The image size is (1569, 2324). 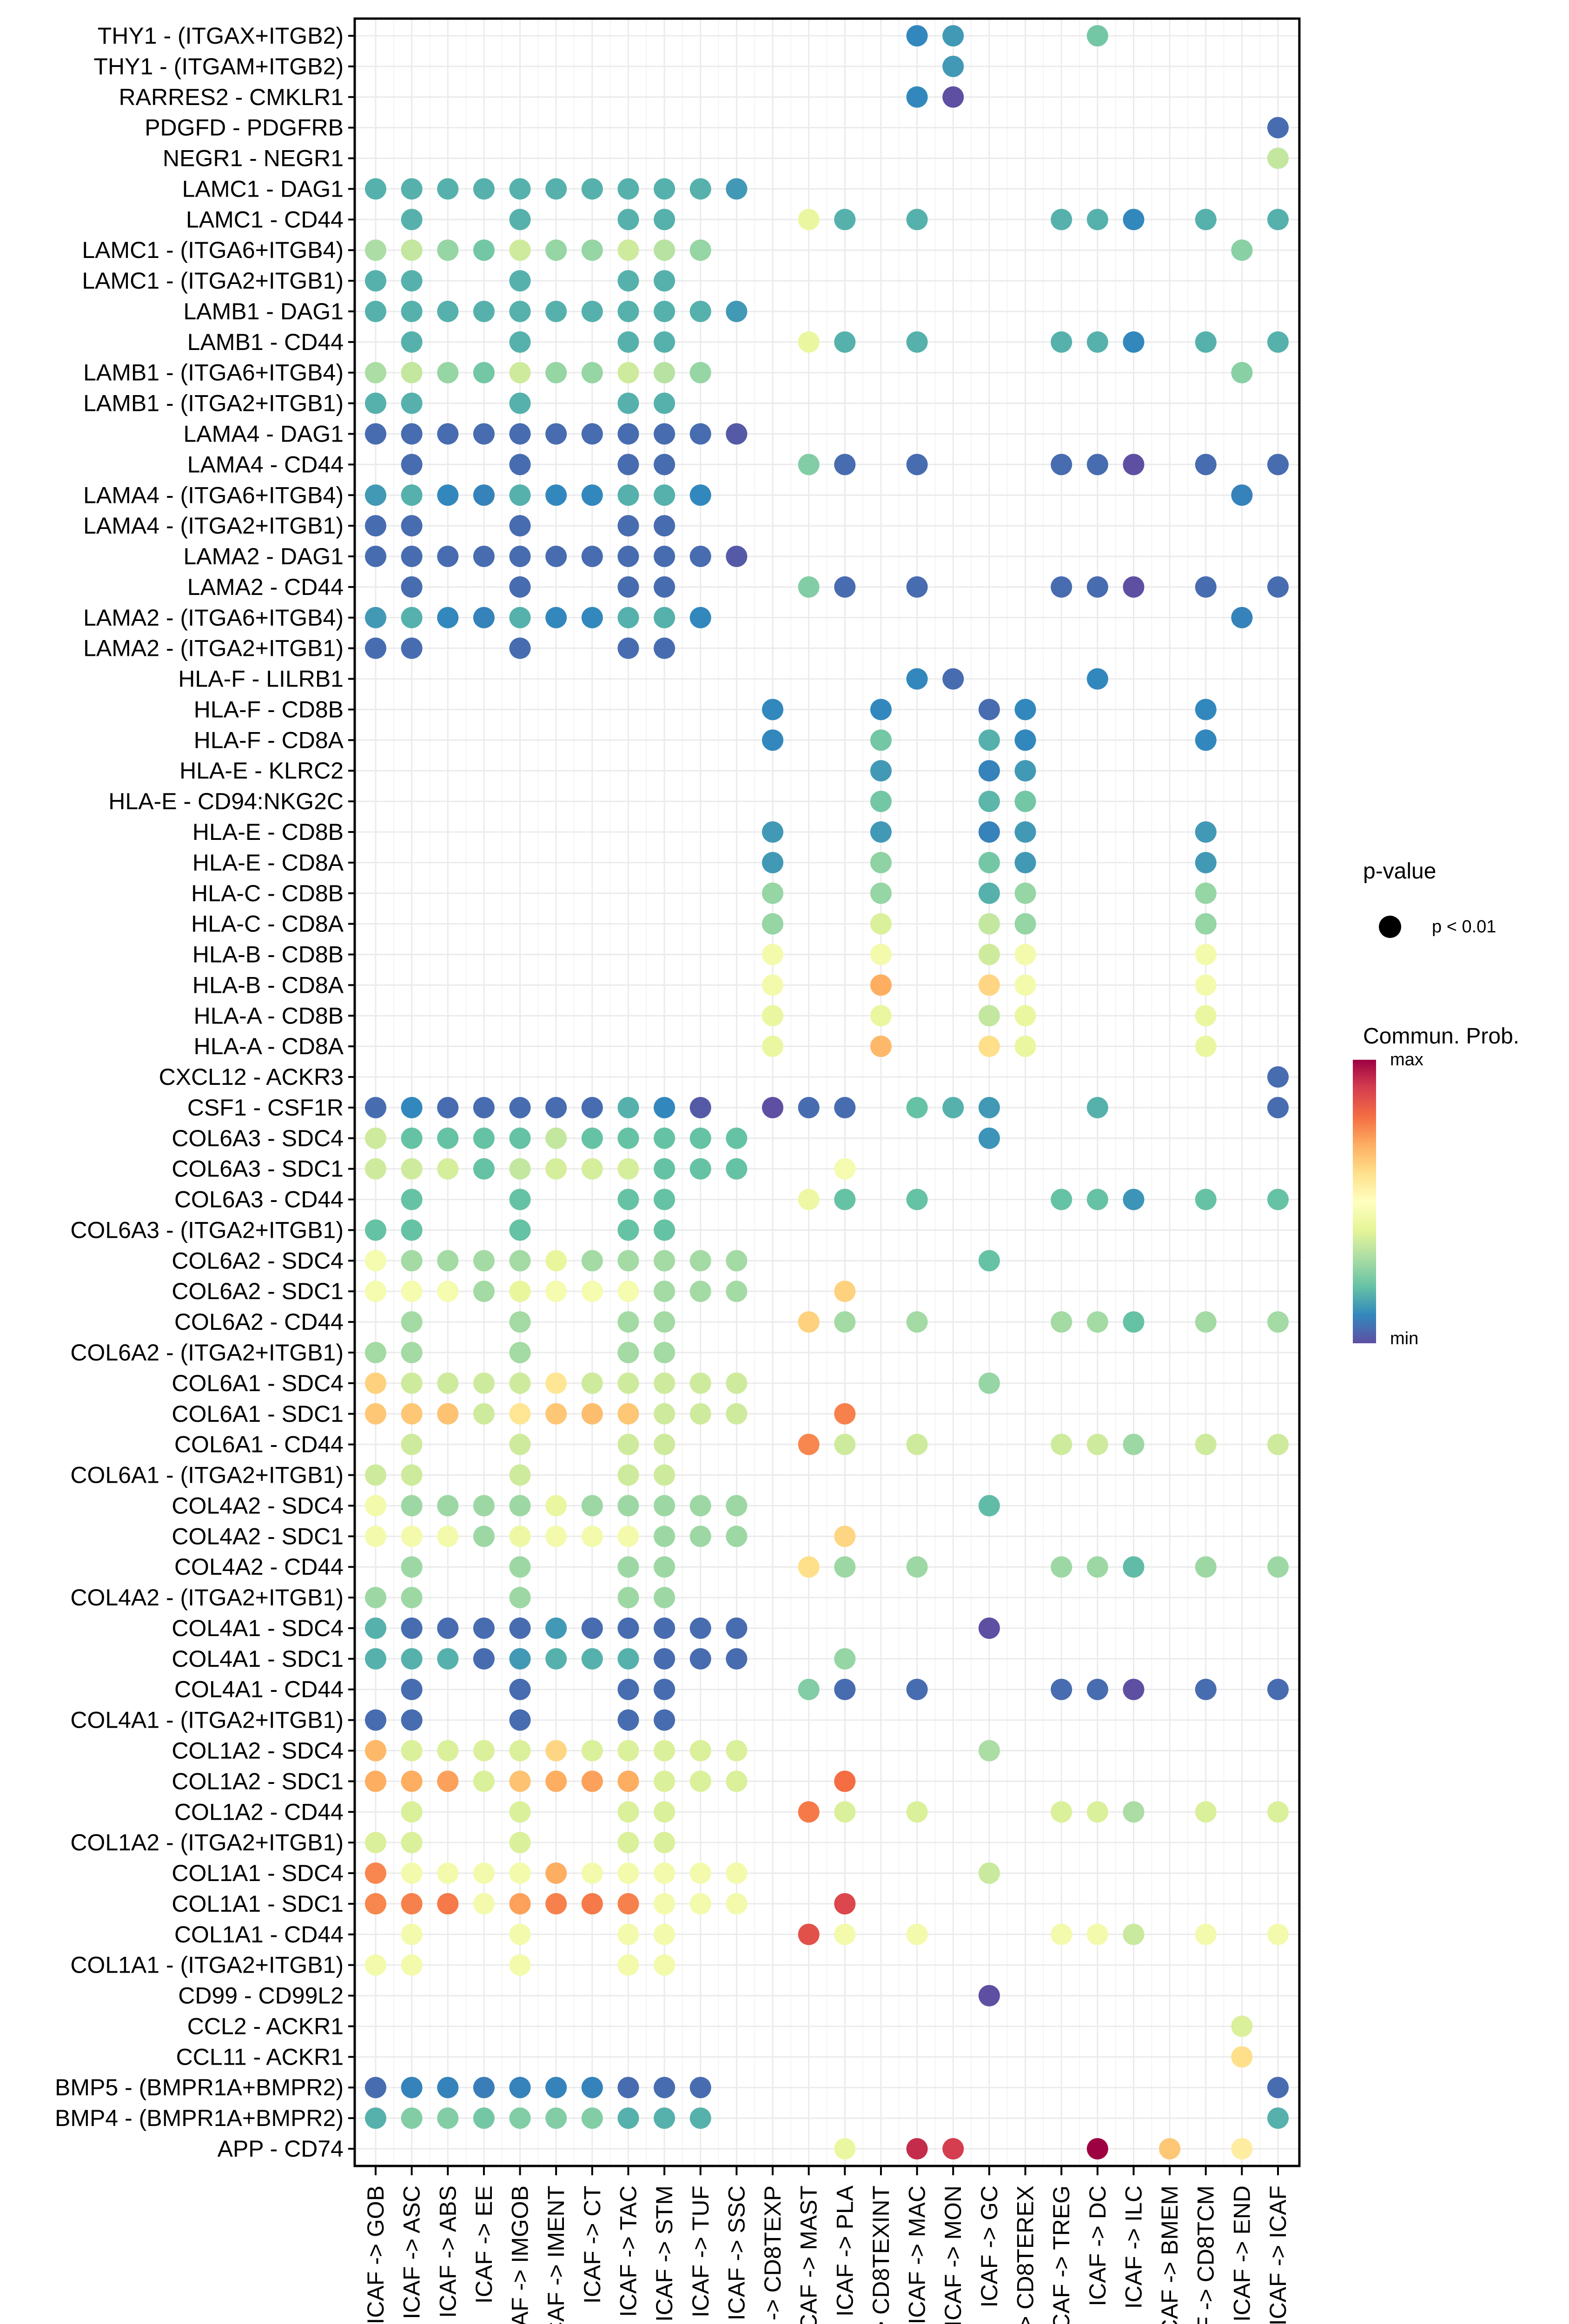 What do you see at coordinates (226, 801) in the screenshot?
I see `y-tick-label: HLA-E - CD94:NKG2C` at bounding box center [226, 801].